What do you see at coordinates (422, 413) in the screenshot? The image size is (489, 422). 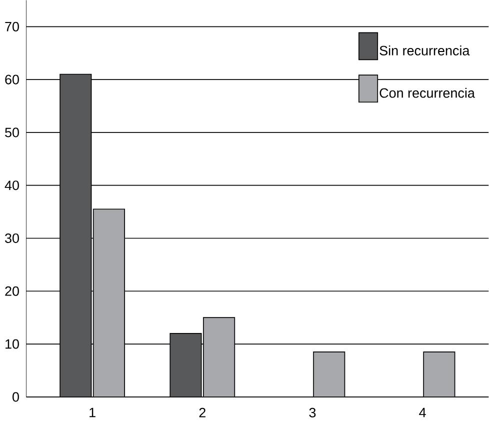 I see `x-tick-label: 4` at bounding box center [422, 413].